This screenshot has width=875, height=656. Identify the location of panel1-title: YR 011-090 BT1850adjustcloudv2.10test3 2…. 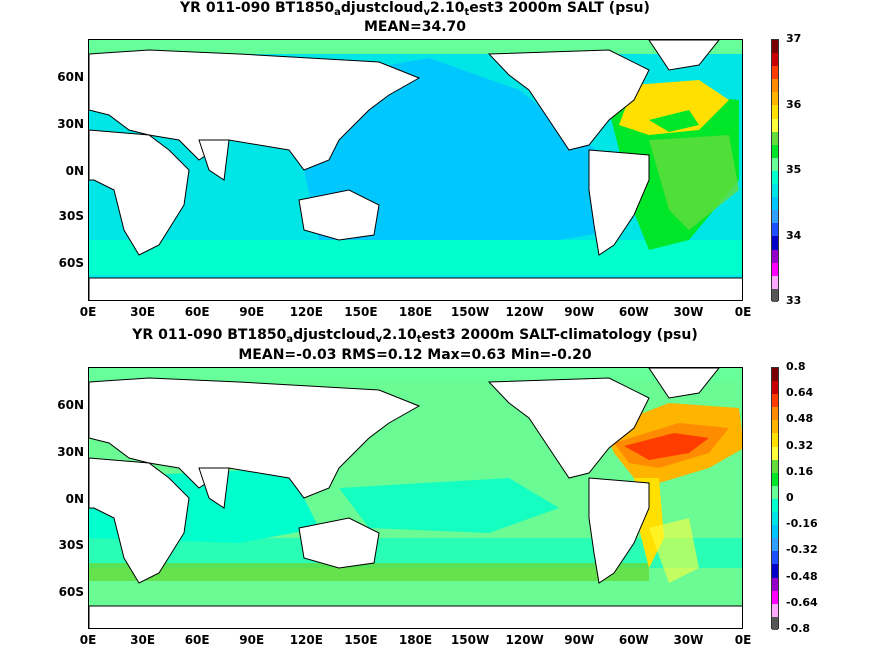
(415, 9).